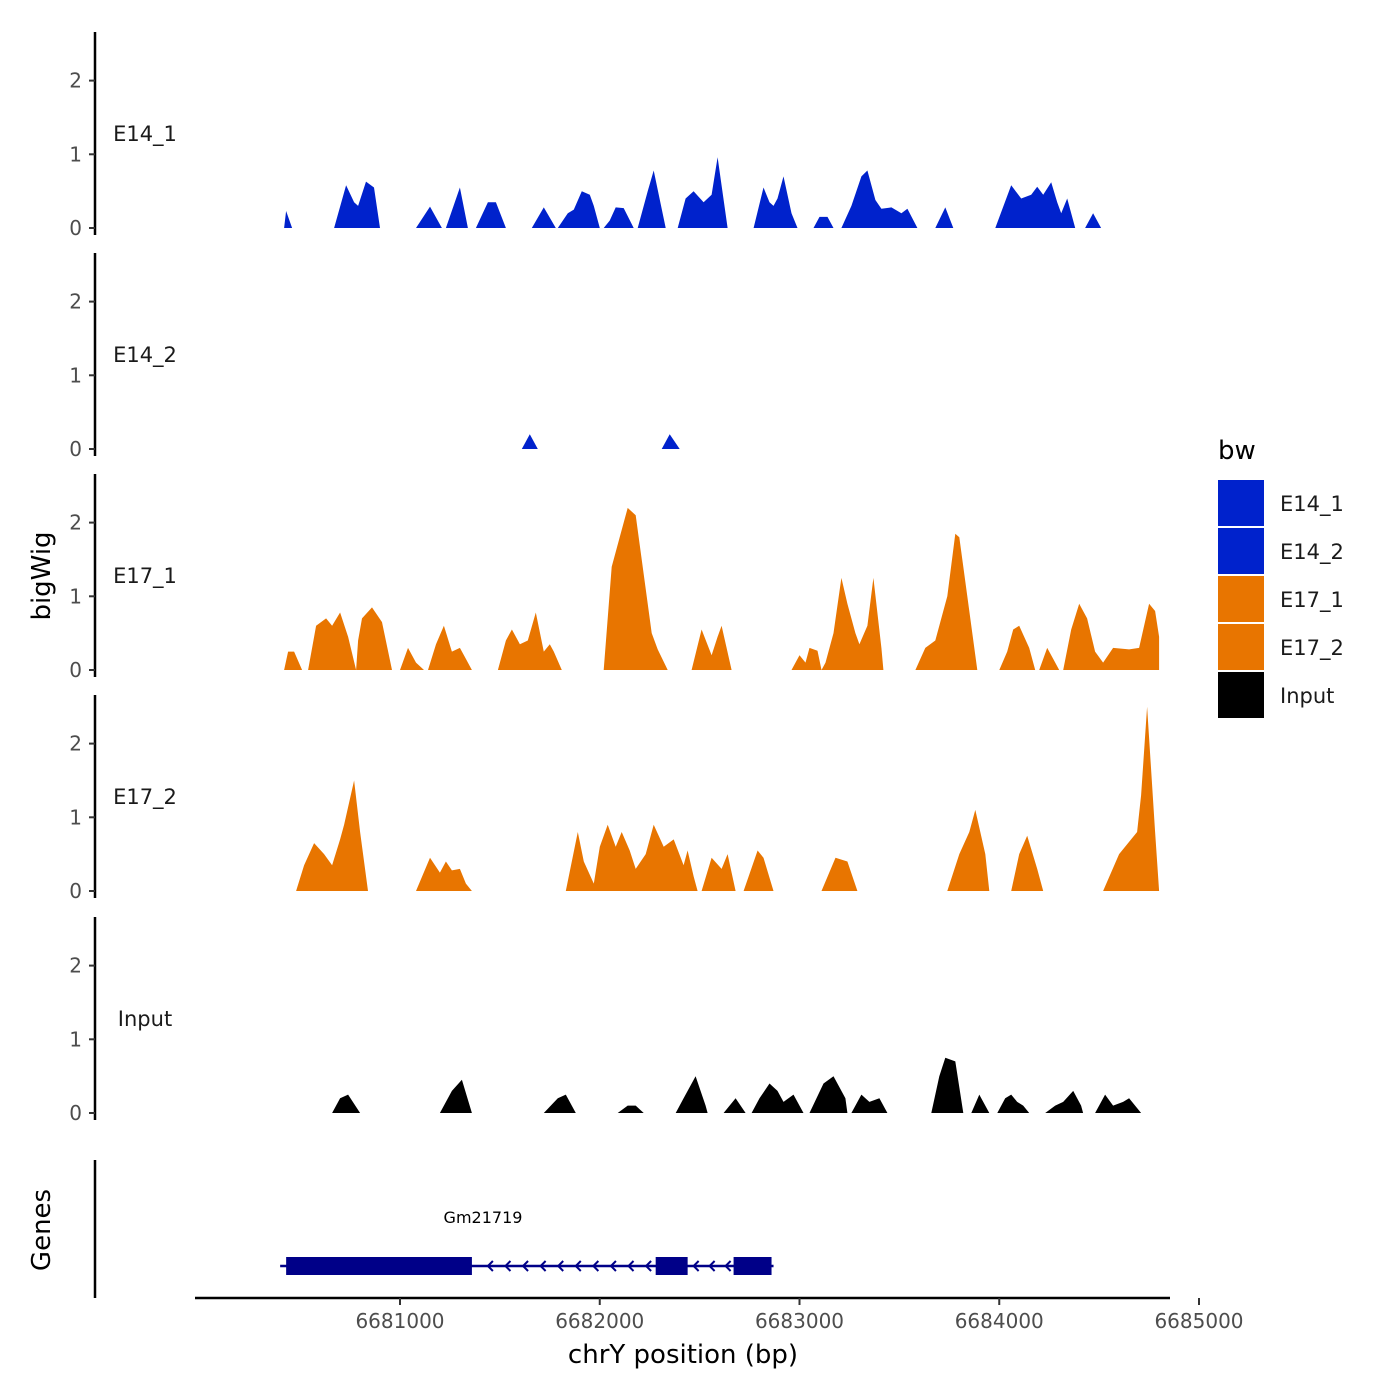 The image size is (1400, 1400). Describe the element at coordinates (1281, 577) in the screenshot. I see `legend: bw E14_1 E14_2 E17_1 E17_2 Input` at that location.